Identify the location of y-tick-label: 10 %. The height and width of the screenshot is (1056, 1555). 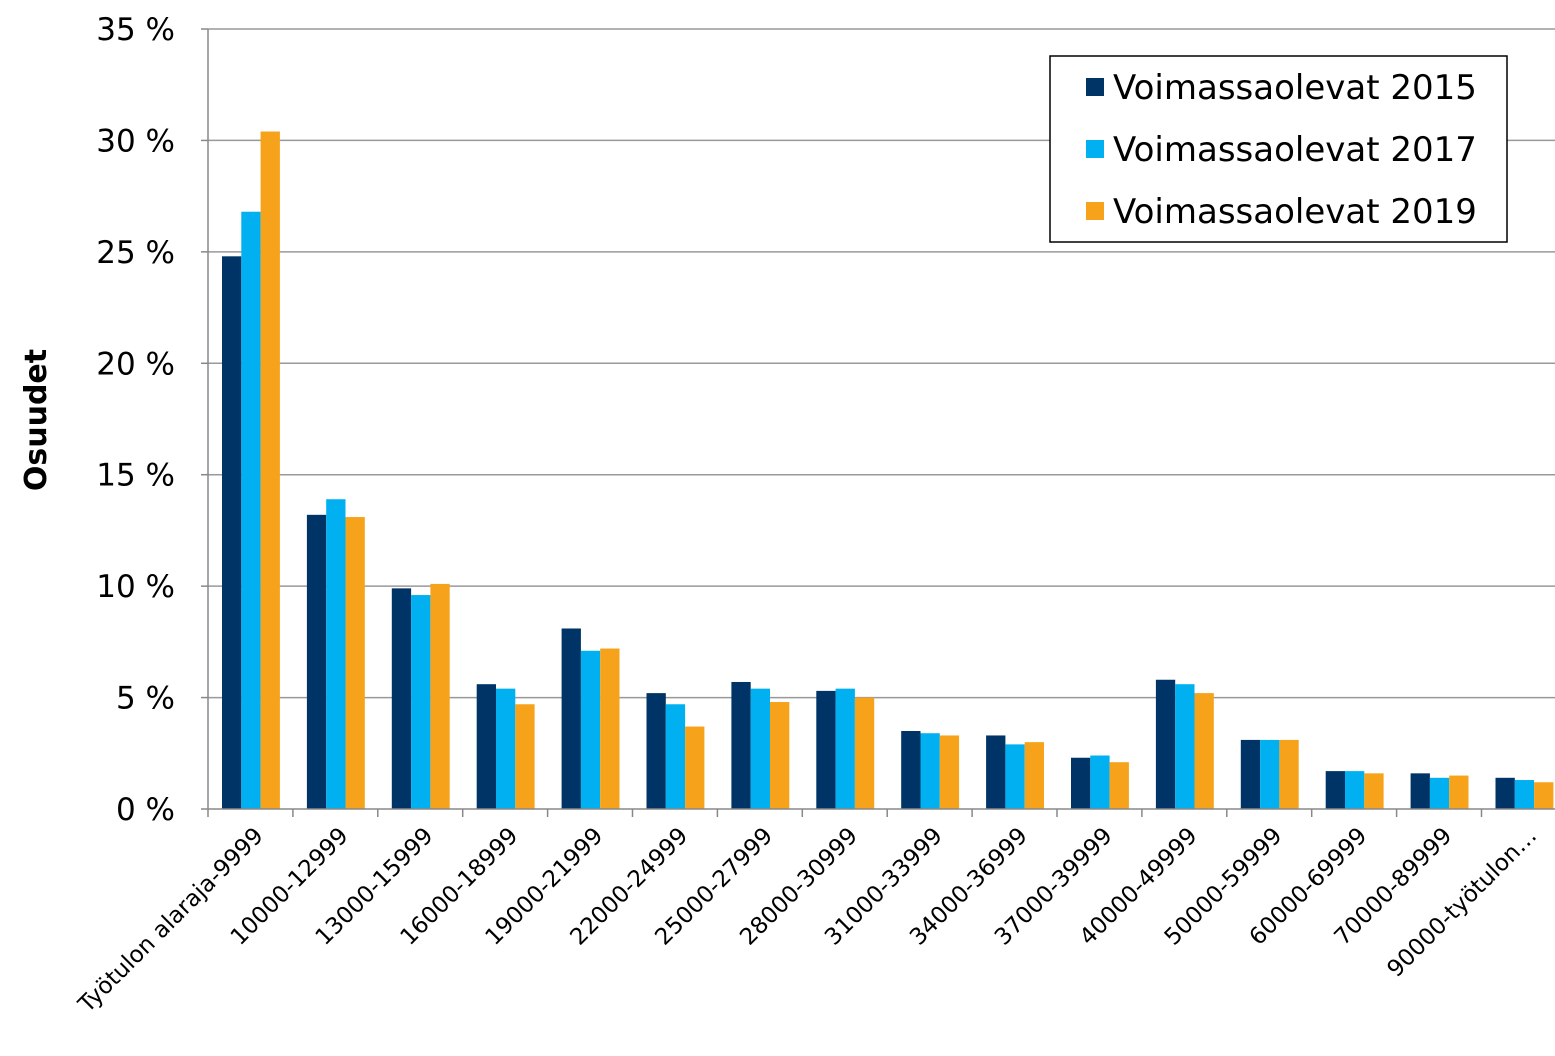
(135, 587).